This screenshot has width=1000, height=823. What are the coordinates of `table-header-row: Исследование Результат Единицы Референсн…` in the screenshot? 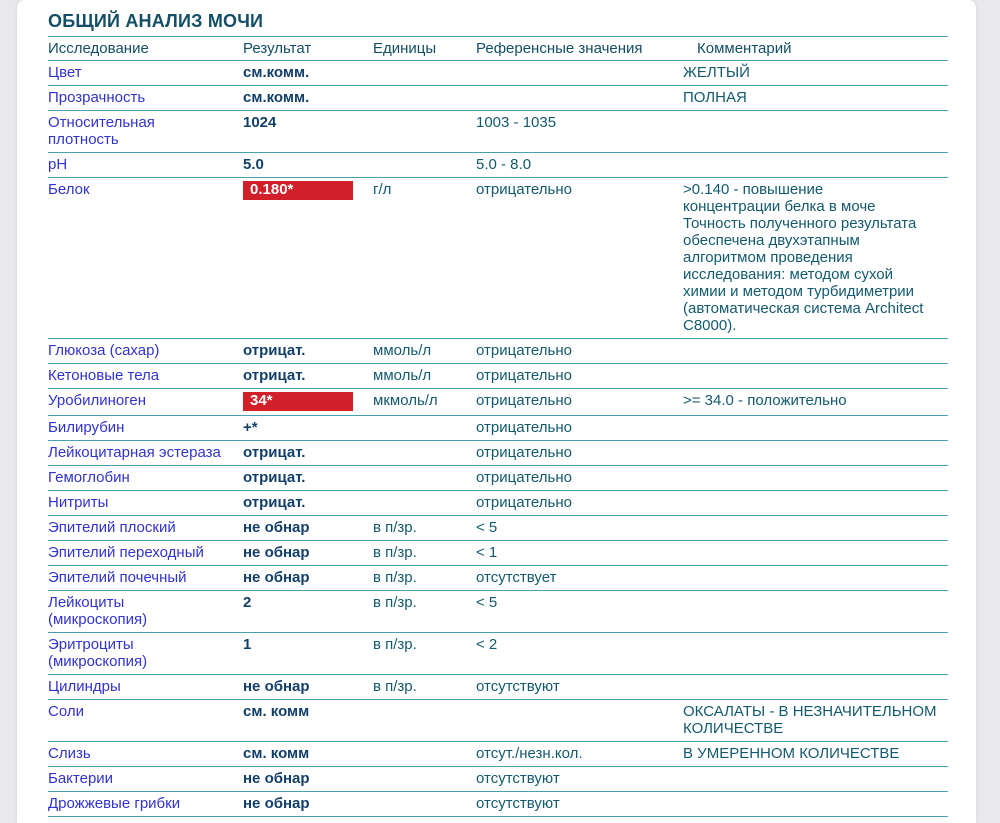 It's located at (498, 48).